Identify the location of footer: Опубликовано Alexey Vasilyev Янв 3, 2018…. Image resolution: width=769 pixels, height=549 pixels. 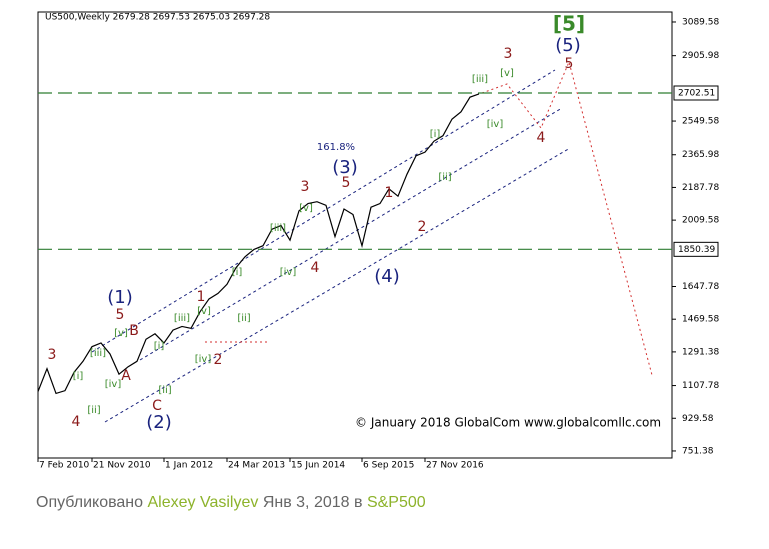
(231, 503).